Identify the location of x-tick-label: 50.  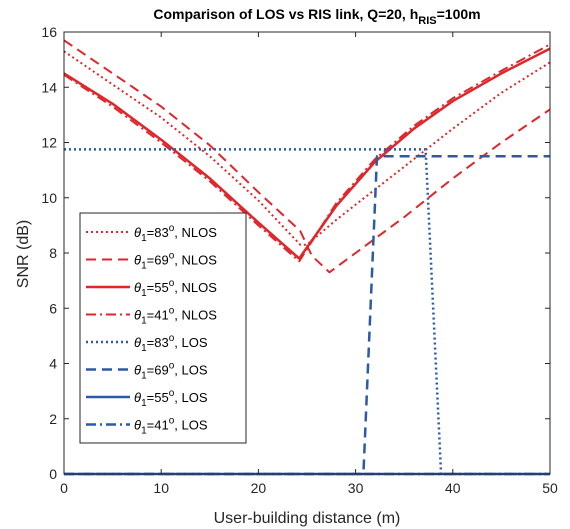
(550, 488).